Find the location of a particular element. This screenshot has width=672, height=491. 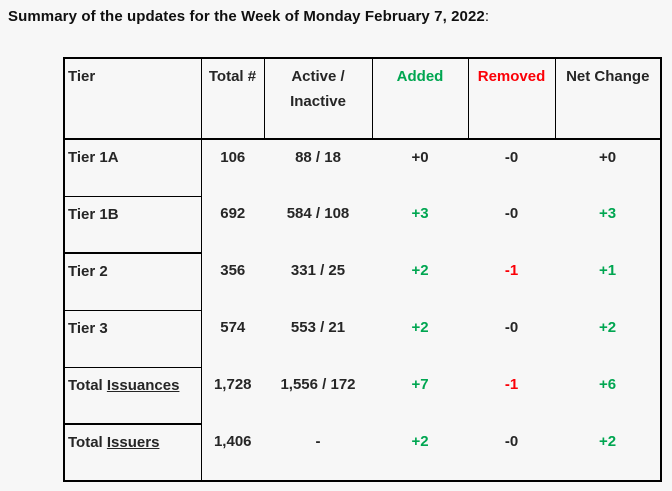

added-cell: +7 is located at coordinates (420, 384).